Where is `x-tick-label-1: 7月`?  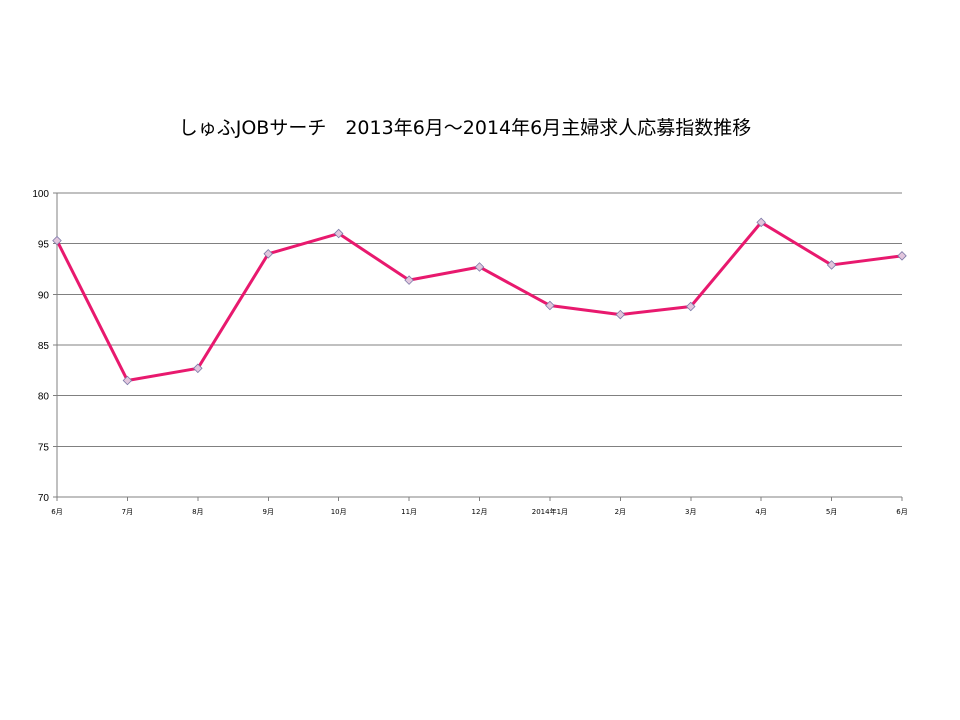 x-tick-label-1: 7月 is located at coordinates (127, 512).